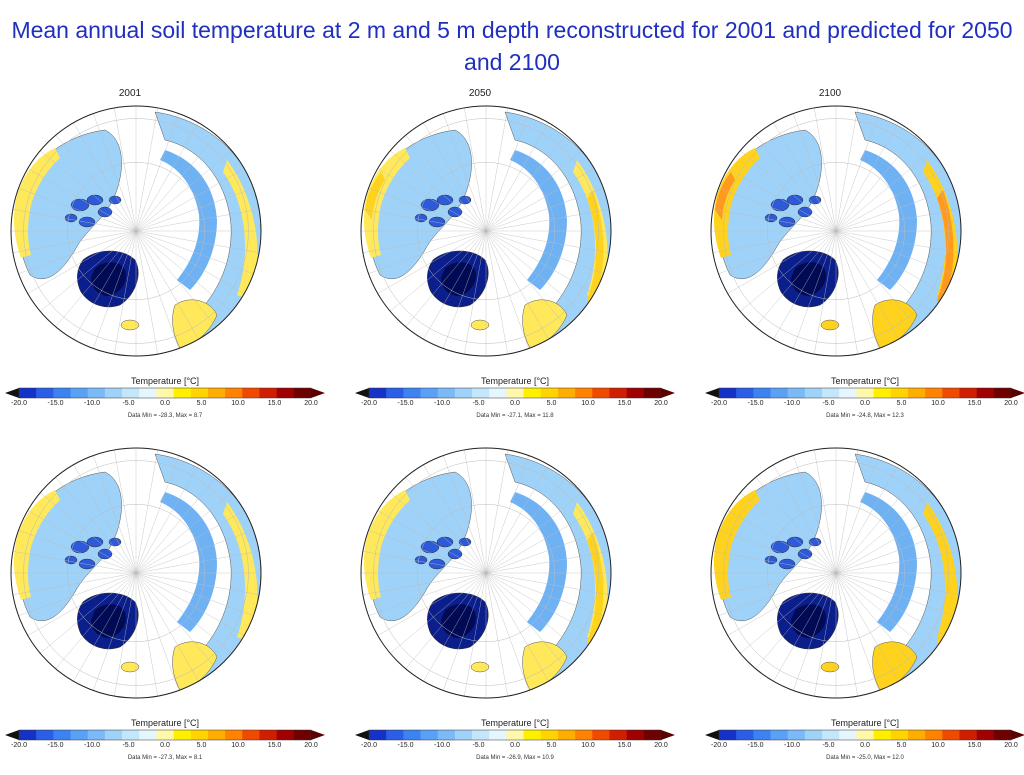  I want to click on data-range-text: Data Min = -24.8, Max = 12.3, so click(865, 416).